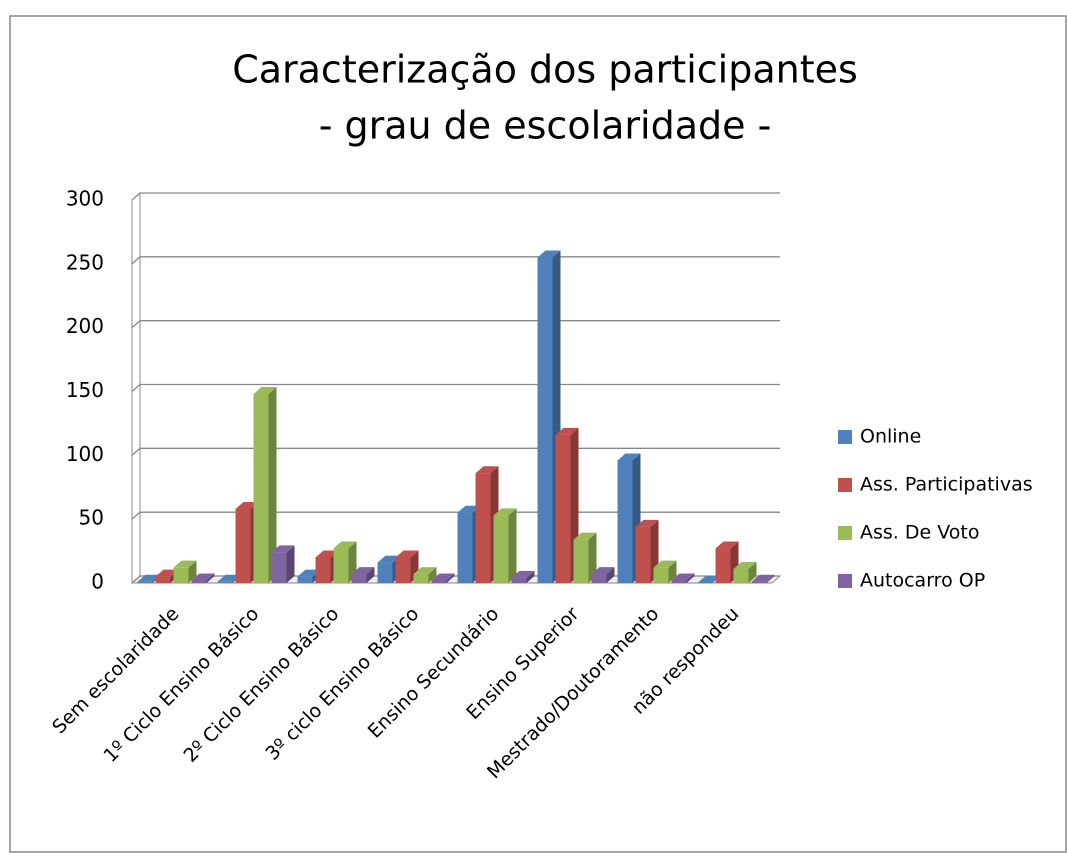 The height and width of the screenshot is (853, 1067). What do you see at coordinates (922, 581) in the screenshot?
I see `legend-label: Autocarro OP` at bounding box center [922, 581].